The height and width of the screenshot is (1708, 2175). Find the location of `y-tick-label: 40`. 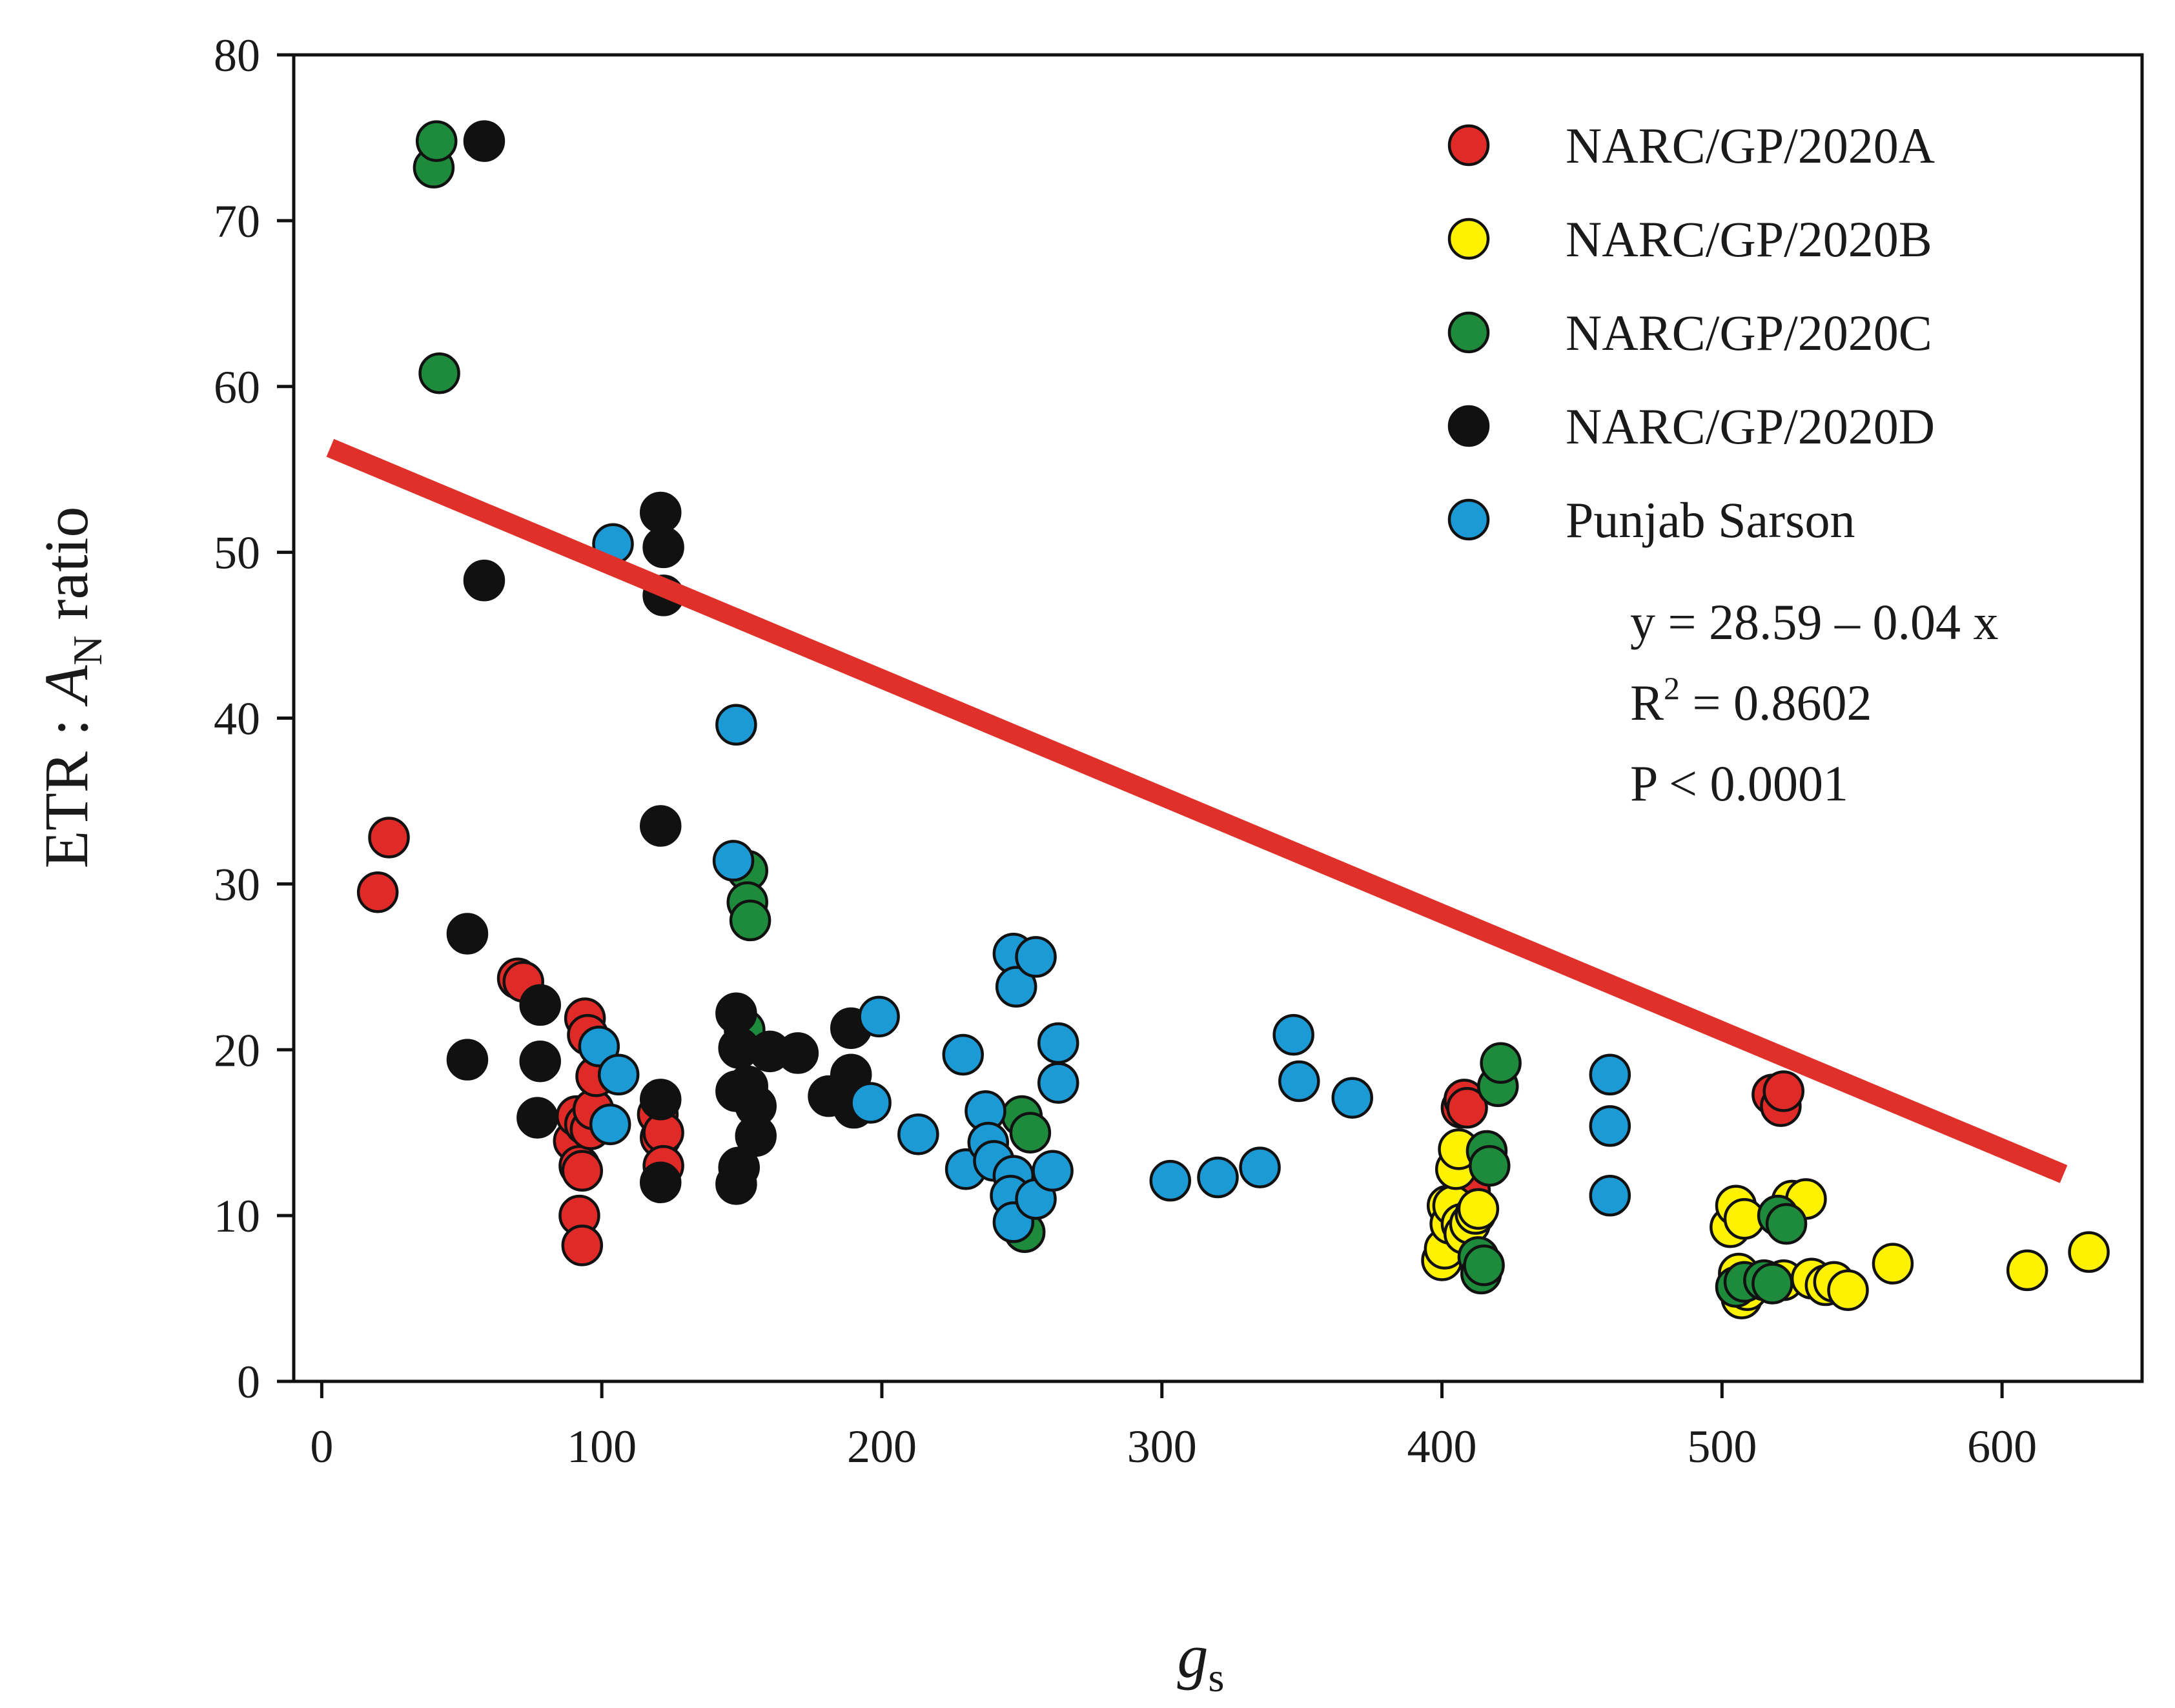

y-tick-label: 40 is located at coordinates (237, 719).